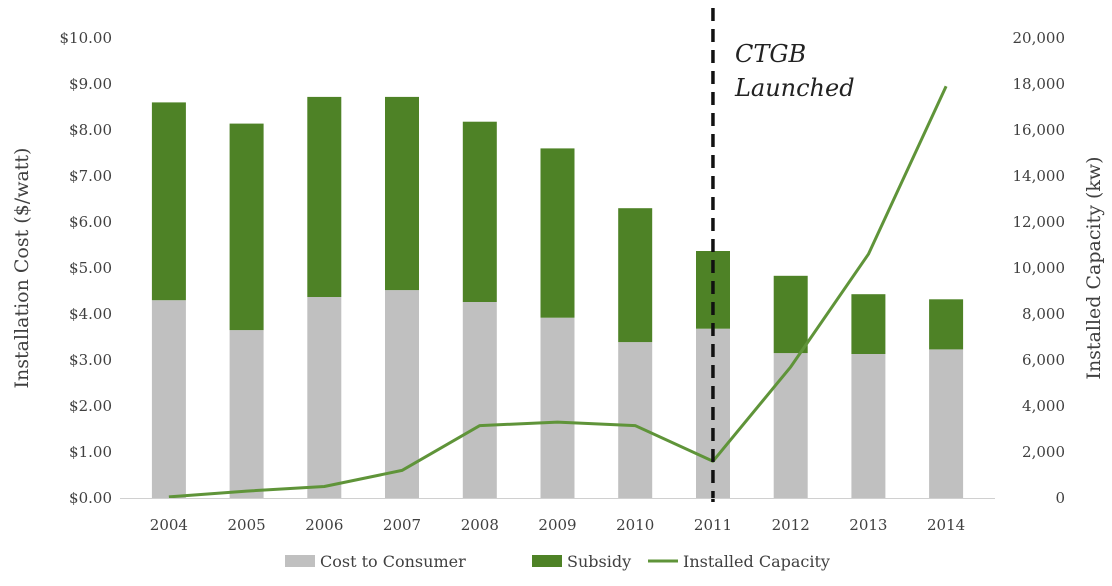 Image resolution: width=1112 pixels, height=586 pixels. I want to click on bar-subsidy-2006, so click(324, 197).